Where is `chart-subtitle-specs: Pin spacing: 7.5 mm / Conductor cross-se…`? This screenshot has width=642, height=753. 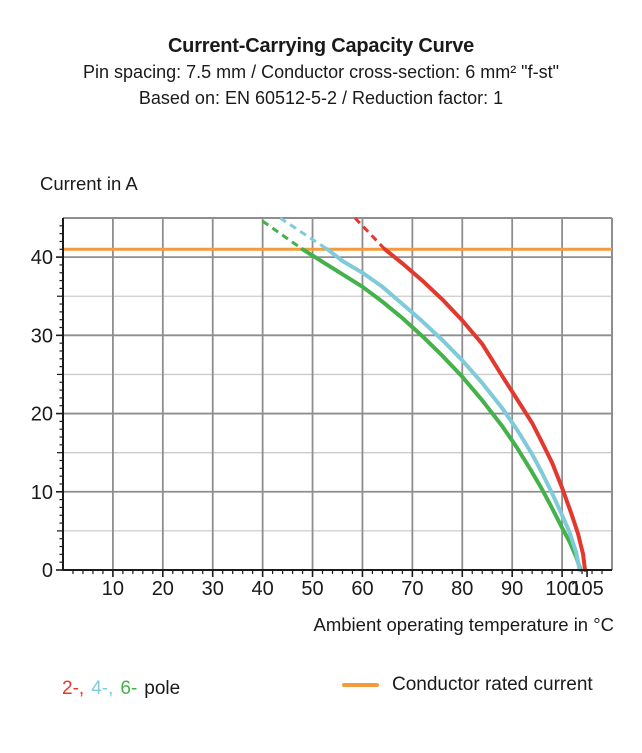
chart-subtitle-specs: Pin spacing: 7.5 mm / Conductor cross-se… is located at coordinates (321, 72).